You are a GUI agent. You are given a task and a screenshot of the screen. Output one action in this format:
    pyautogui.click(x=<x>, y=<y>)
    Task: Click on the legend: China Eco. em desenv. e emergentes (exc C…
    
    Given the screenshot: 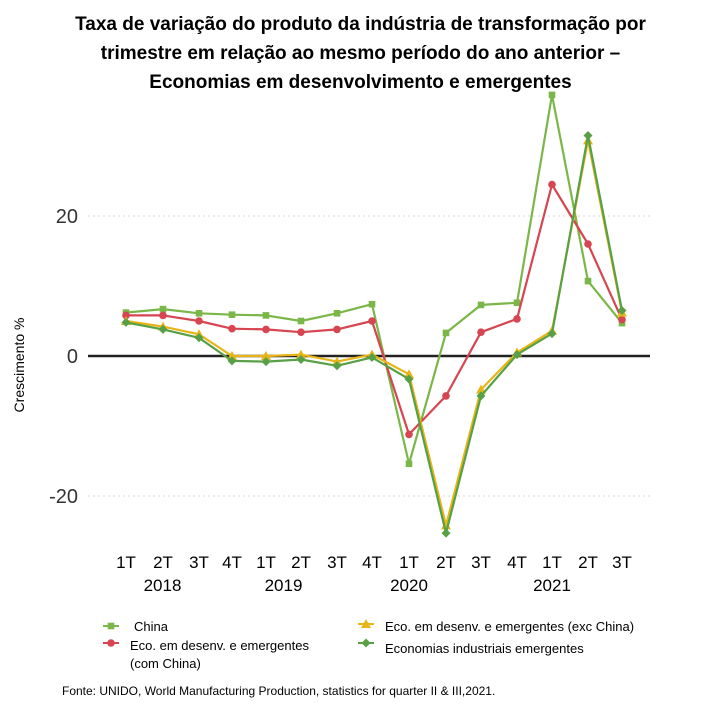 What is the action you would take?
    pyautogui.click(x=368, y=645)
    